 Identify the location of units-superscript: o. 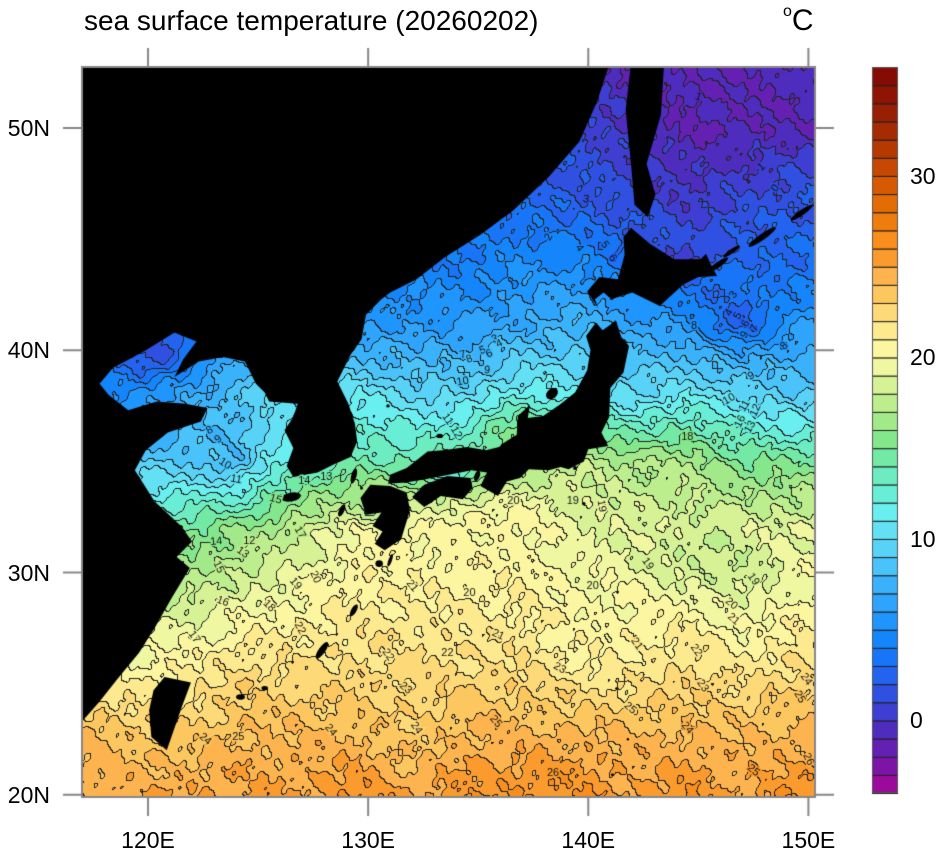
(787, 11).